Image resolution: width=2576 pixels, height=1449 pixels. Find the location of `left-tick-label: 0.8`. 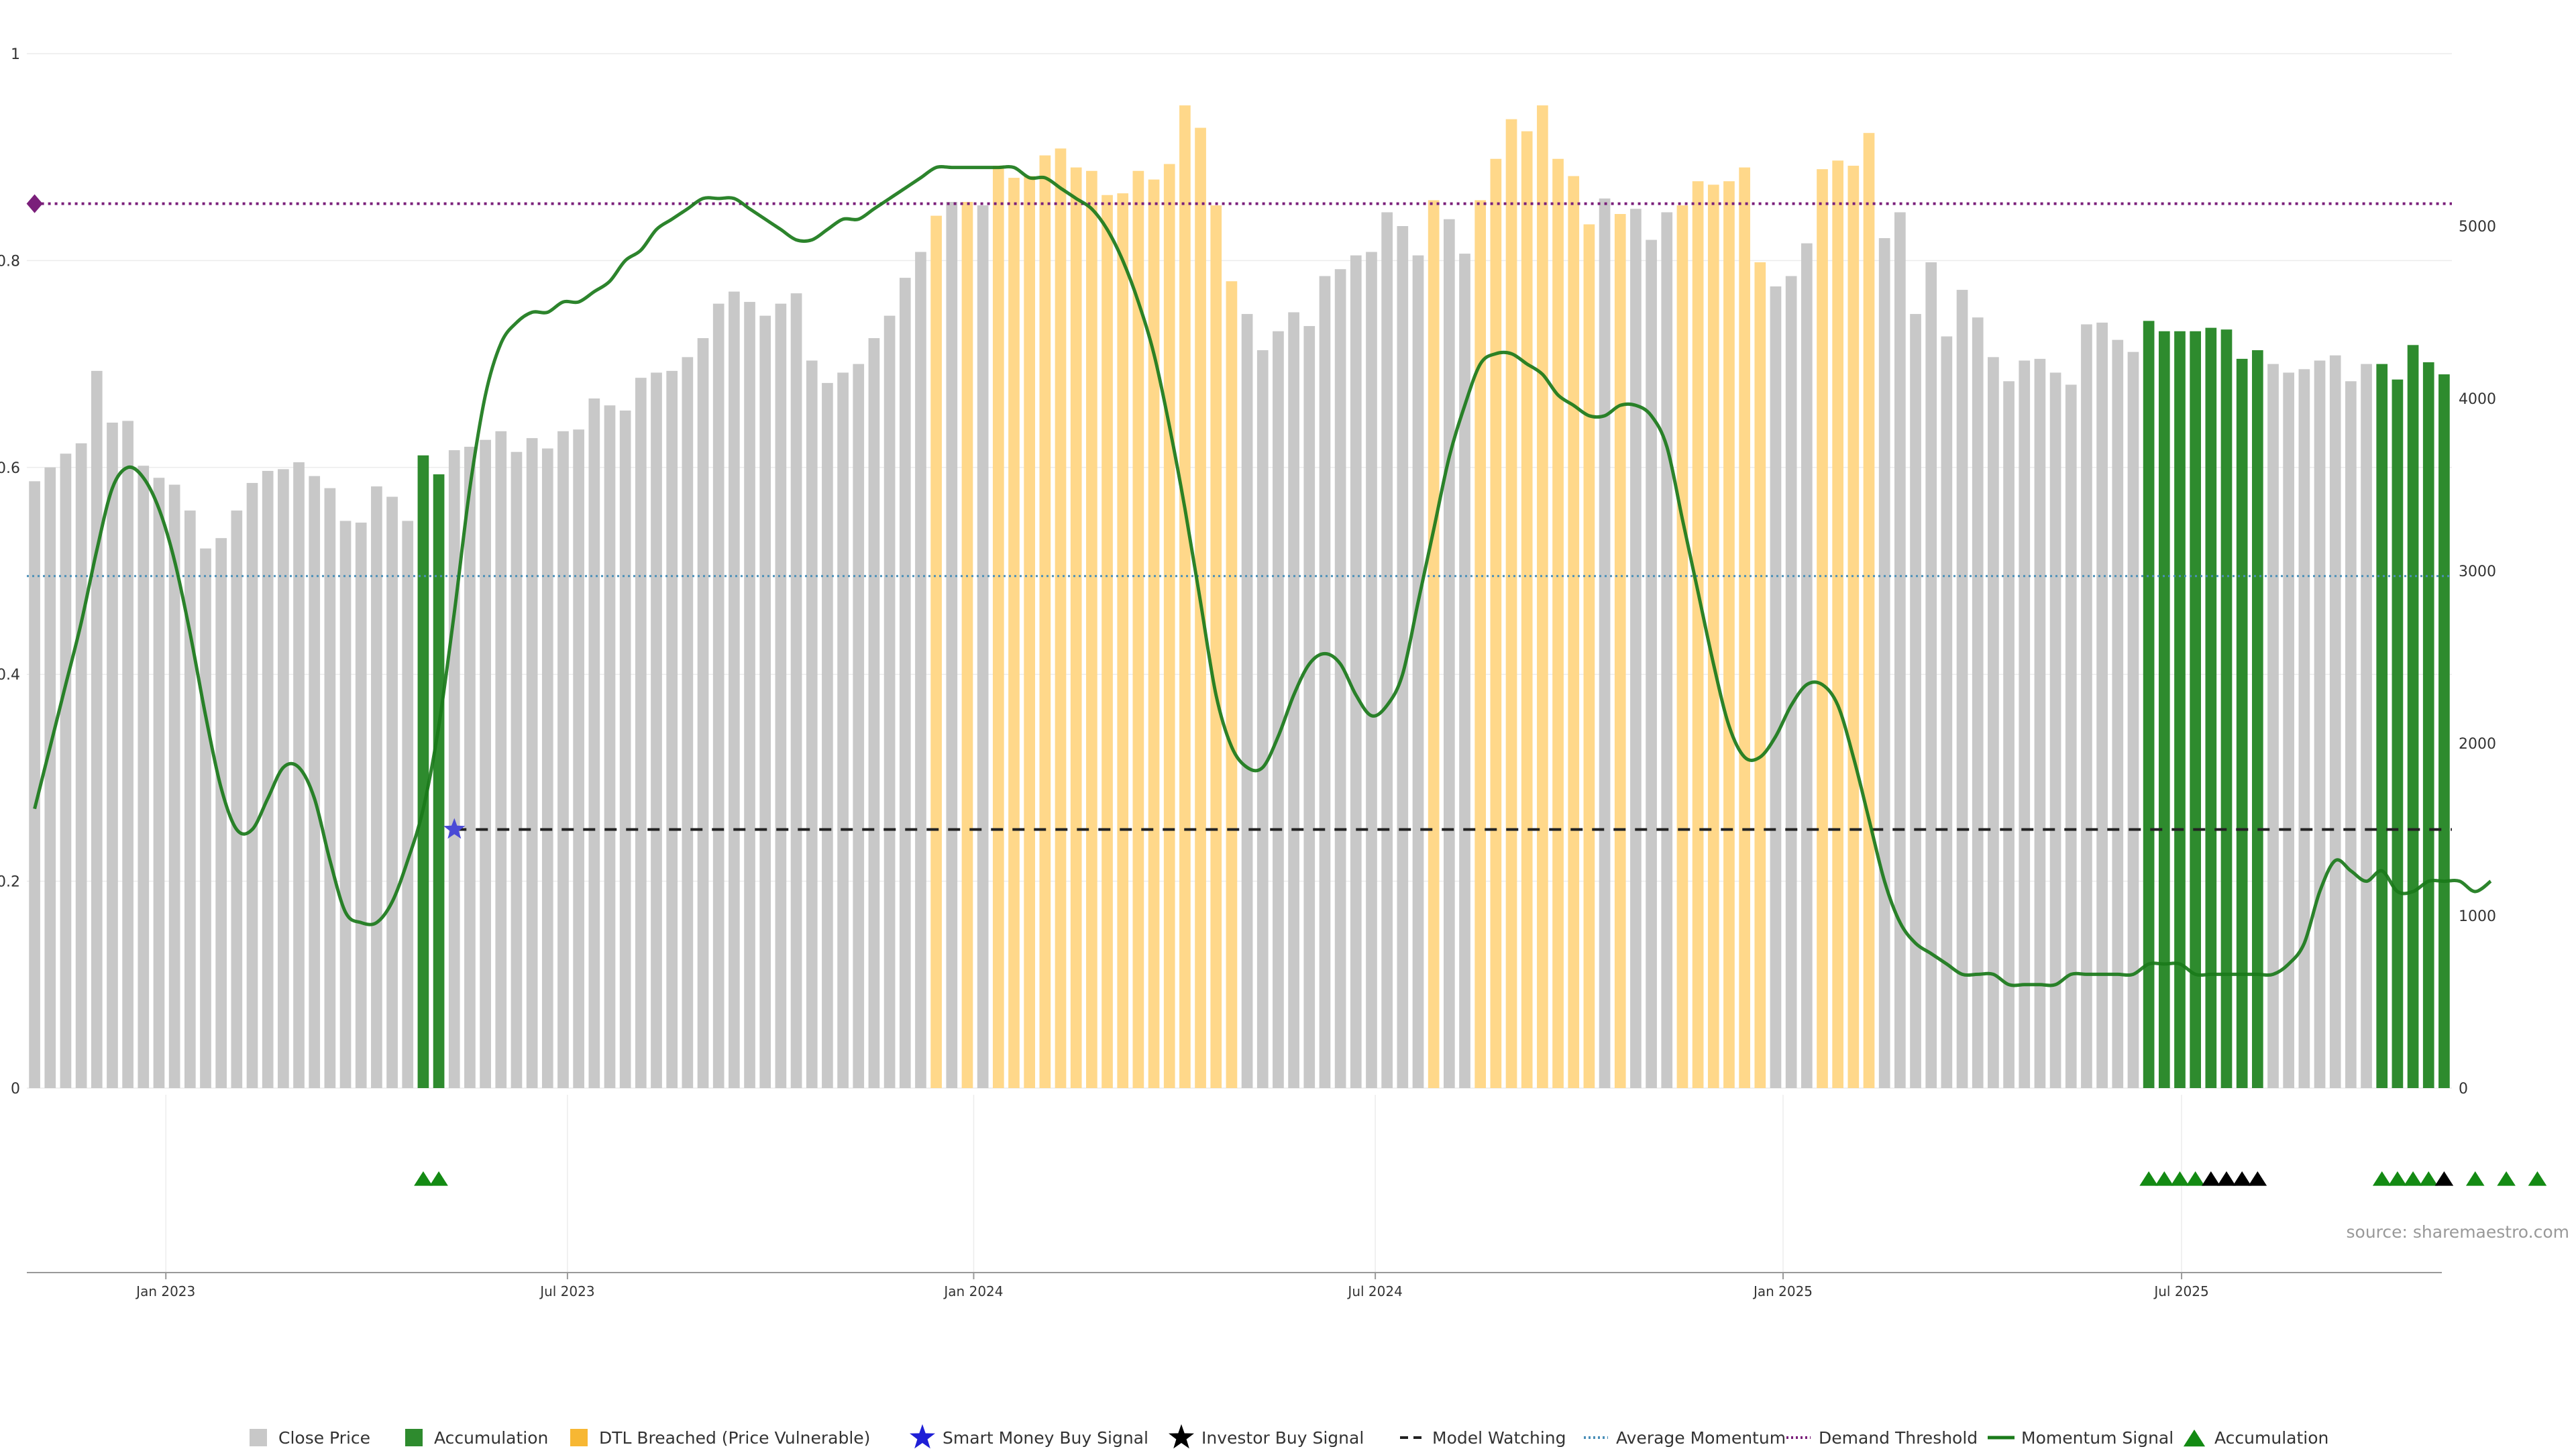

left-tick-label: 0.8 is located at coordinates (10, 261).